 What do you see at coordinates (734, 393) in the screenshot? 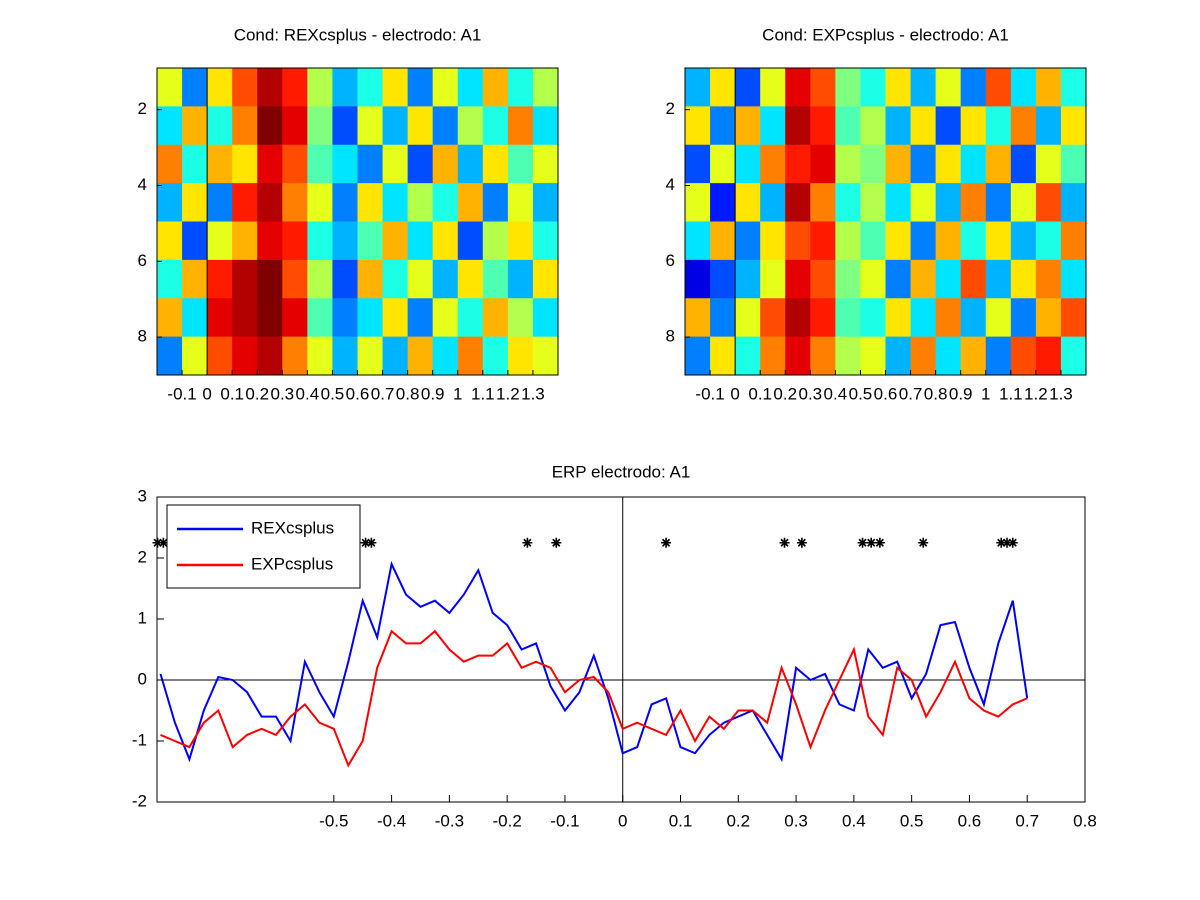
I see `x-tick-label: 0` at bounding box center [734, 393].